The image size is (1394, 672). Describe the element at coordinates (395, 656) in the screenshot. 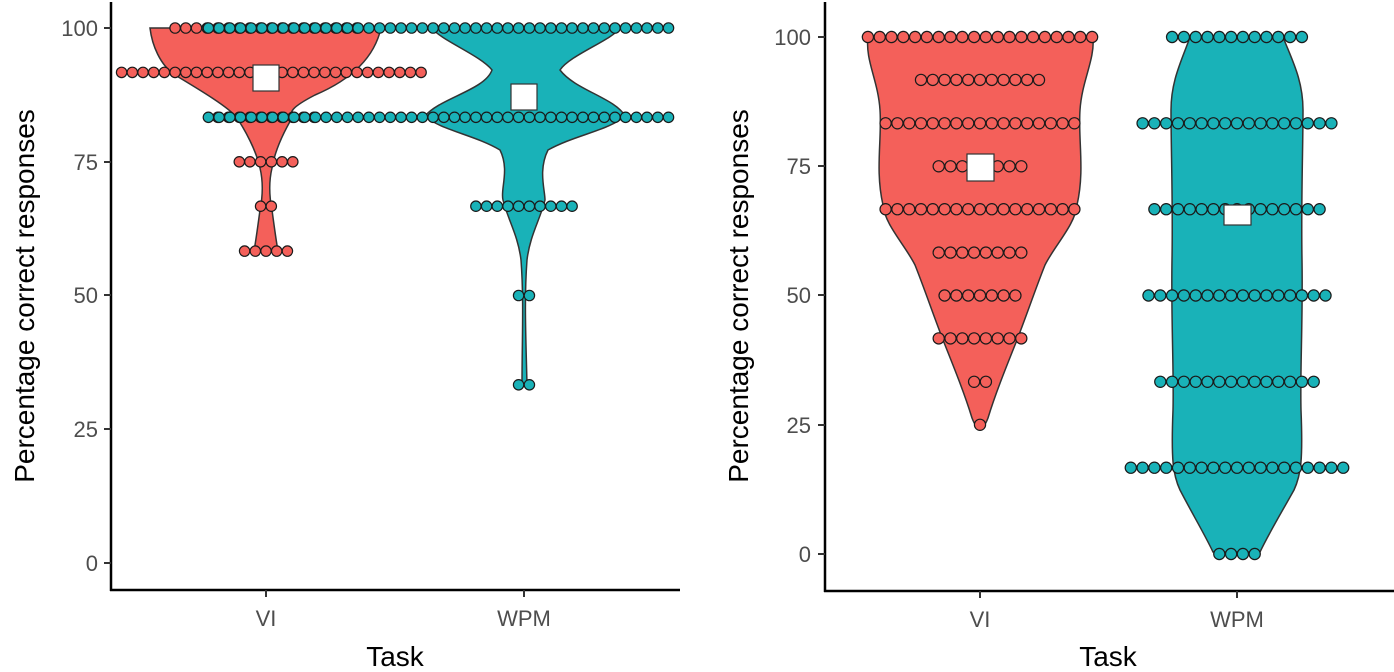

I see `left-x-axis-title: Task` at that location.